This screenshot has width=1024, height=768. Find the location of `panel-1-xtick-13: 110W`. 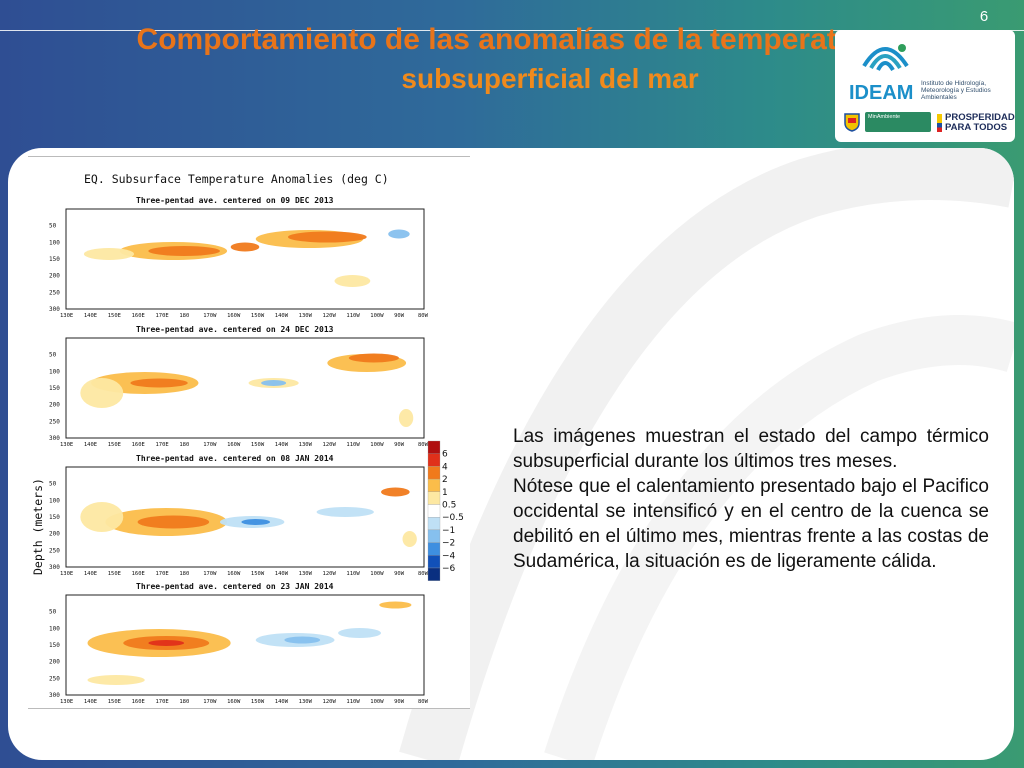

panel-1-xtick-13: 110W is located at coordinates (353, 316).